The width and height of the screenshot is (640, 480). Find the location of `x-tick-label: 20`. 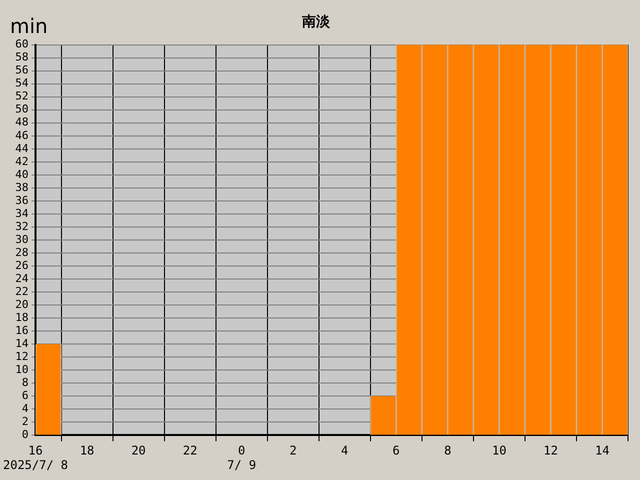

x-tick-label: 20 is located at coordinates (138, 451).